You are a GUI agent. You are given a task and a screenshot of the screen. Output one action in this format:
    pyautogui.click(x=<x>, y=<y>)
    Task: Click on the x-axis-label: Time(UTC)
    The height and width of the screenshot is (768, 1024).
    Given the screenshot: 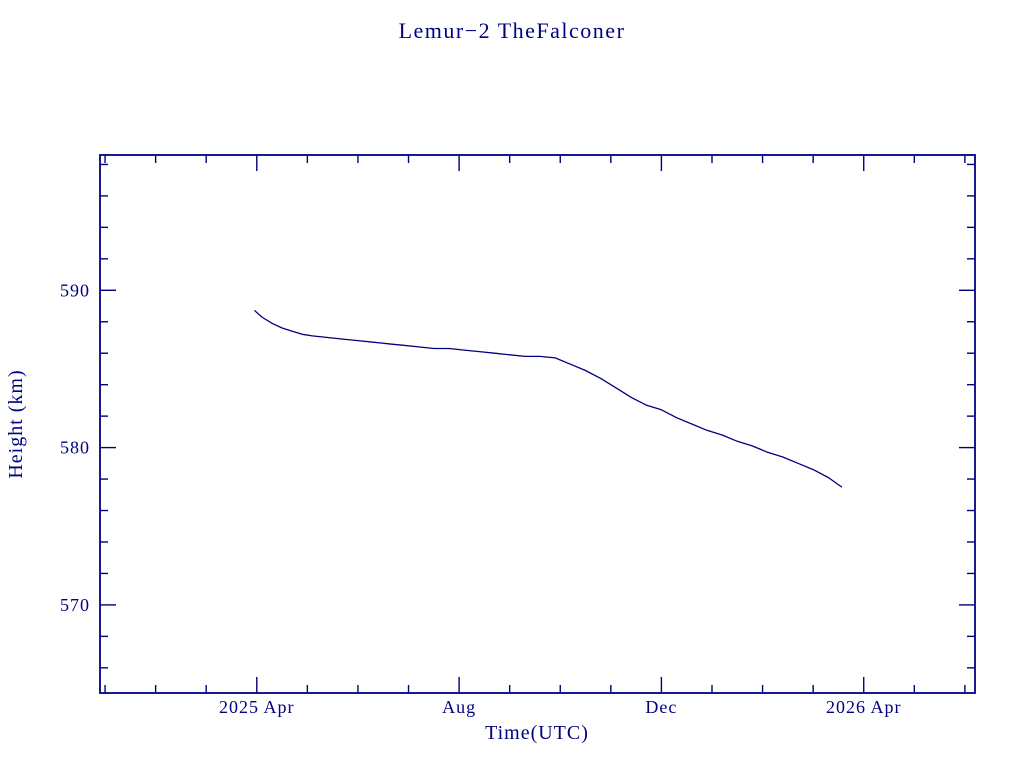 What is the action you would take?
    pyautogui.click(x=537, y=733)
    